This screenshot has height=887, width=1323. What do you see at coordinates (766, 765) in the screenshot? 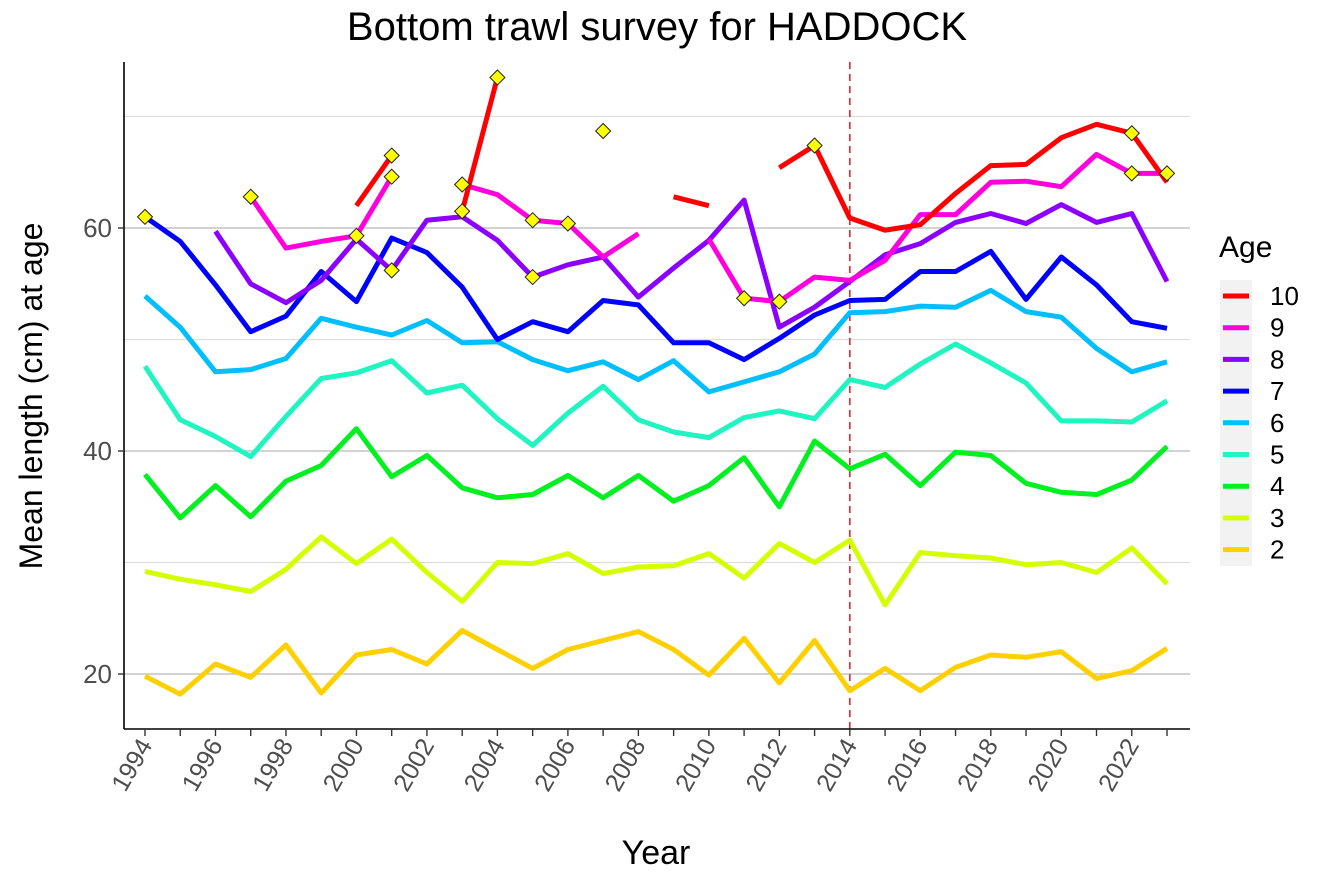
I see `x-tick-label: 2012` at bounding box center [766, 765].